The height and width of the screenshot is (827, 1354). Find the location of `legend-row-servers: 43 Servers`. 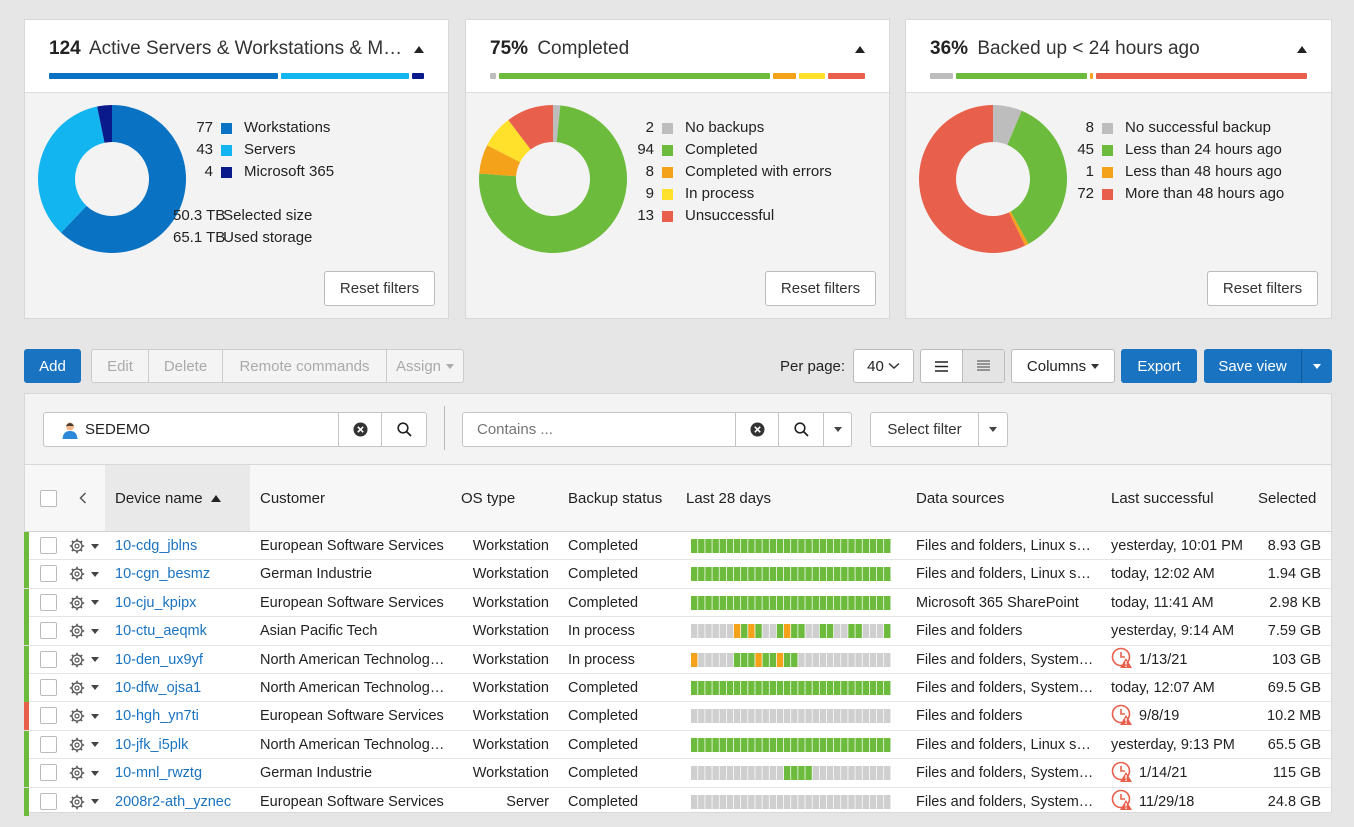

legend-row-servers: 43 Servers is located at coordinates (246, 149).